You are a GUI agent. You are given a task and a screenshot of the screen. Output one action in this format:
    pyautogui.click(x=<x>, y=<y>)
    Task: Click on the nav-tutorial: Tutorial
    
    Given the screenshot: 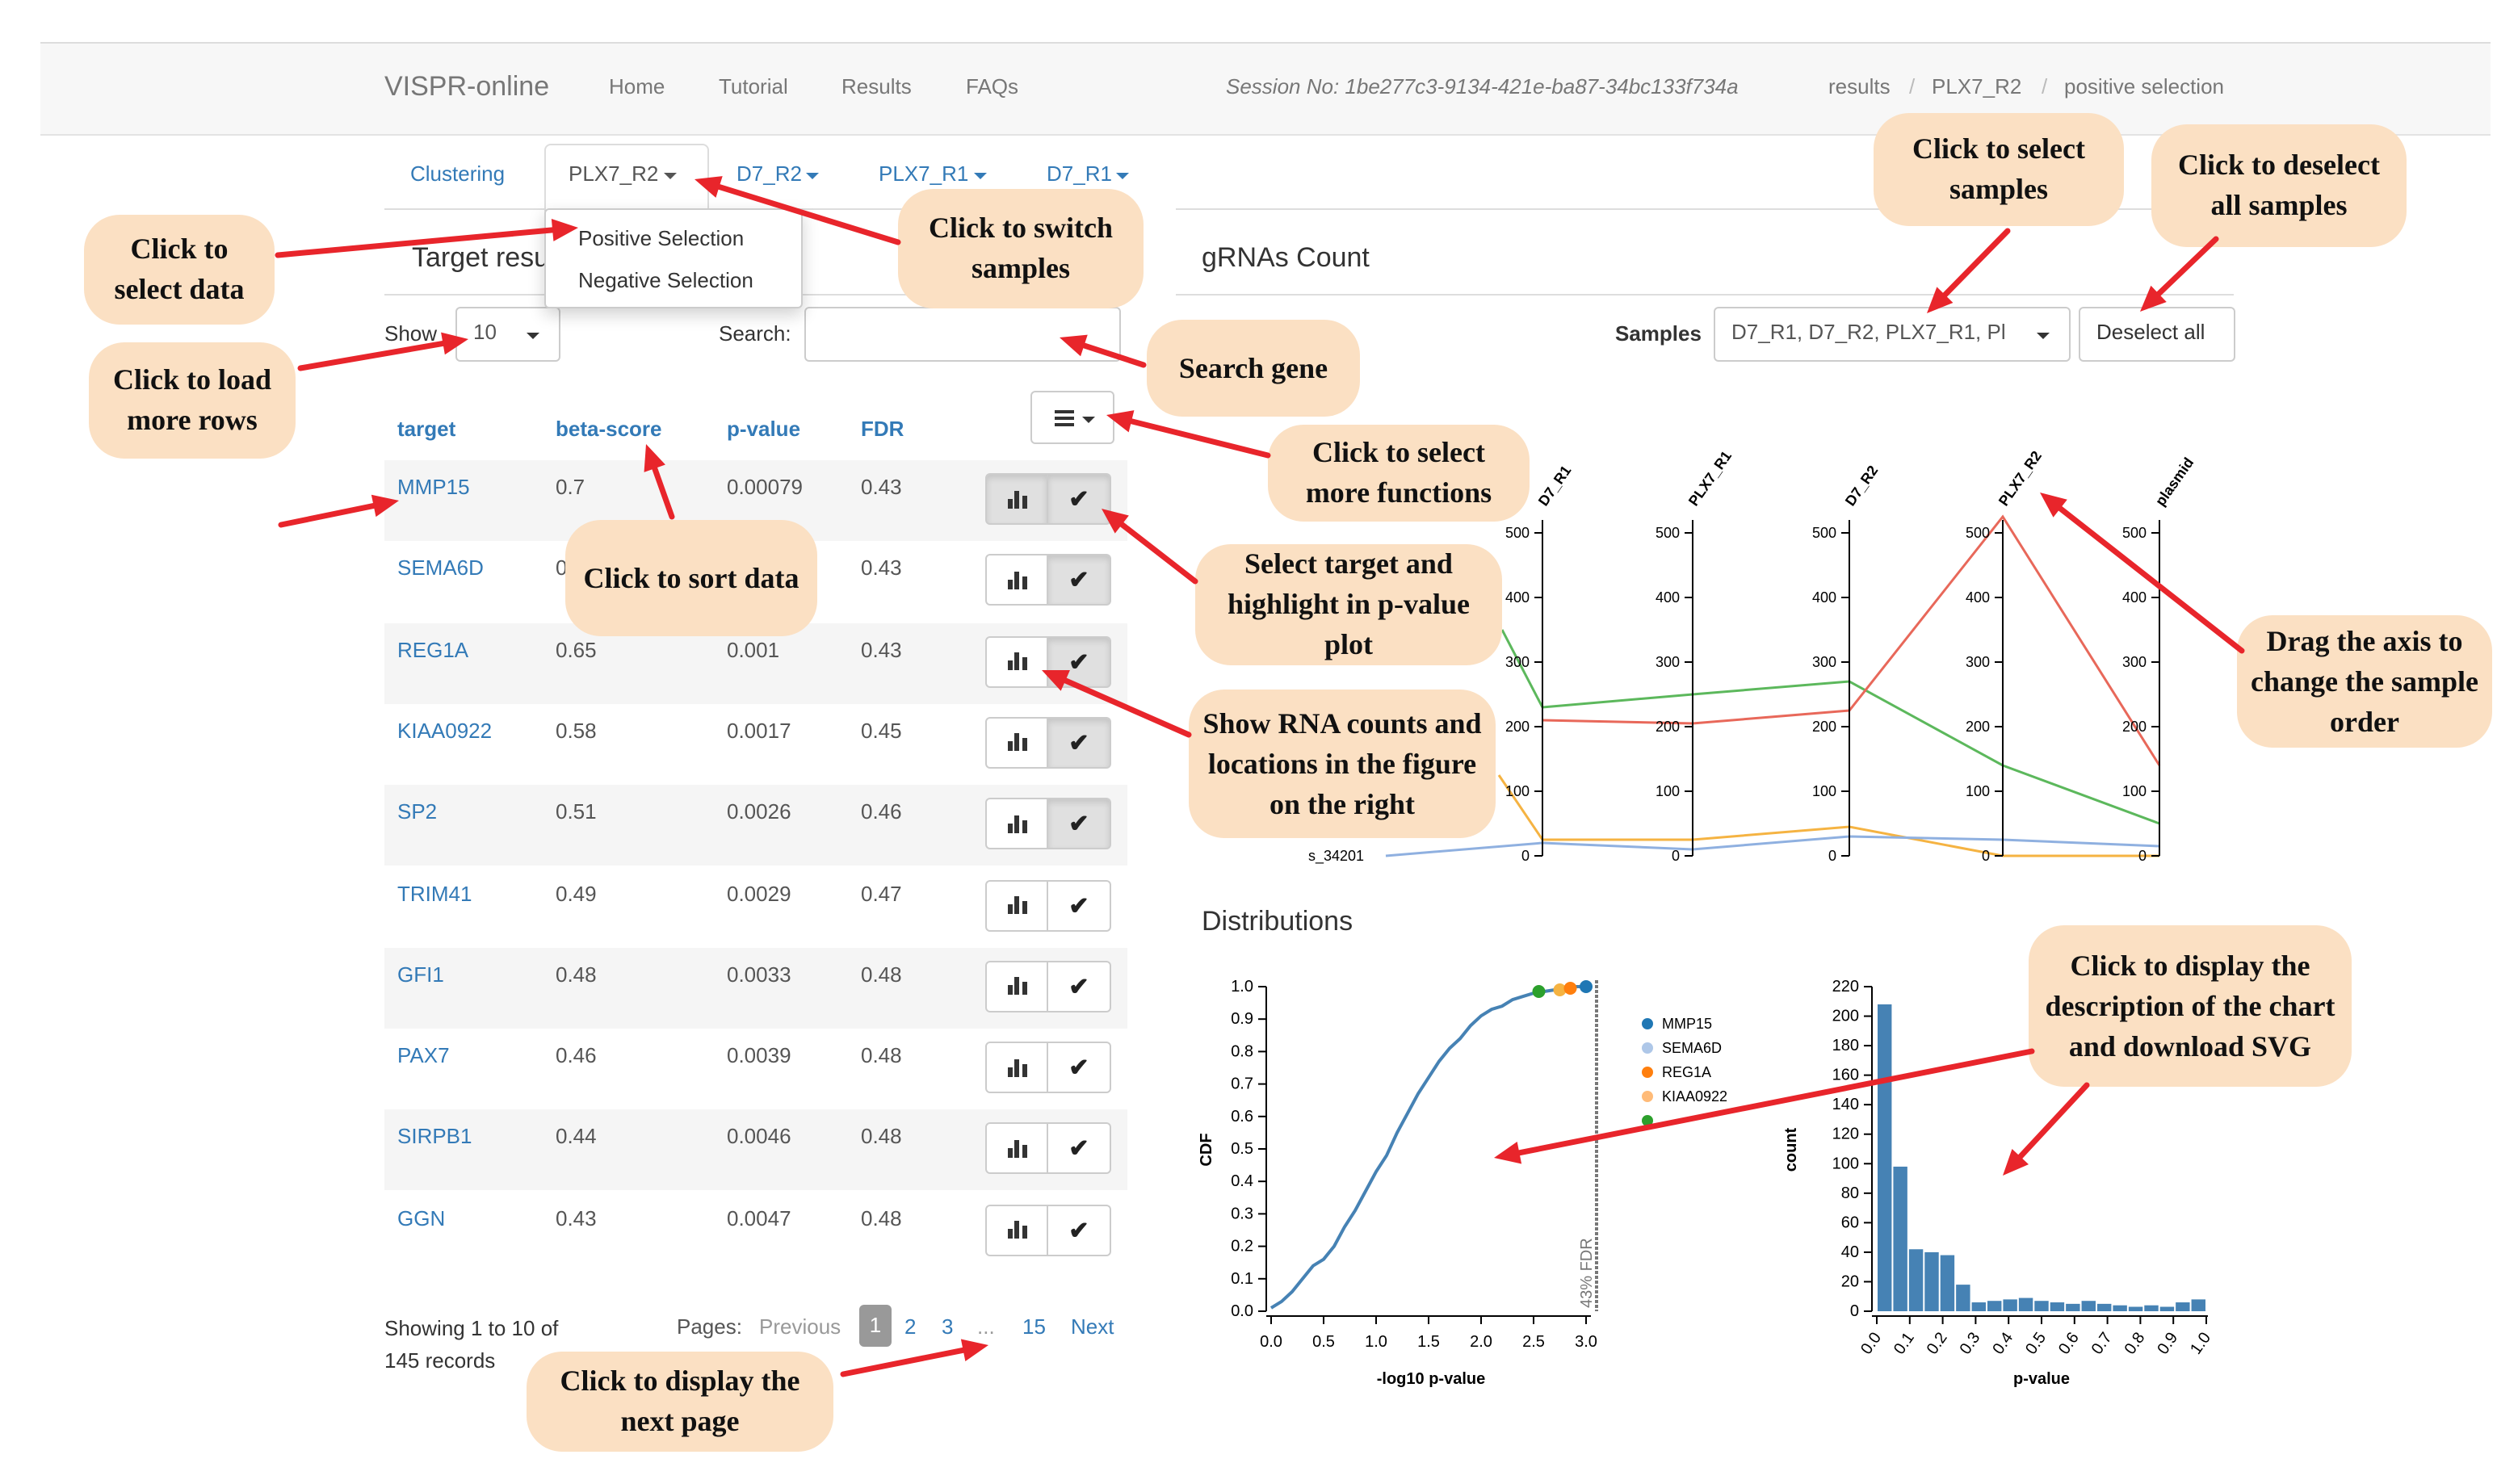 What is the action you would take?
    pyautogui.click(x=754, y=86)
    